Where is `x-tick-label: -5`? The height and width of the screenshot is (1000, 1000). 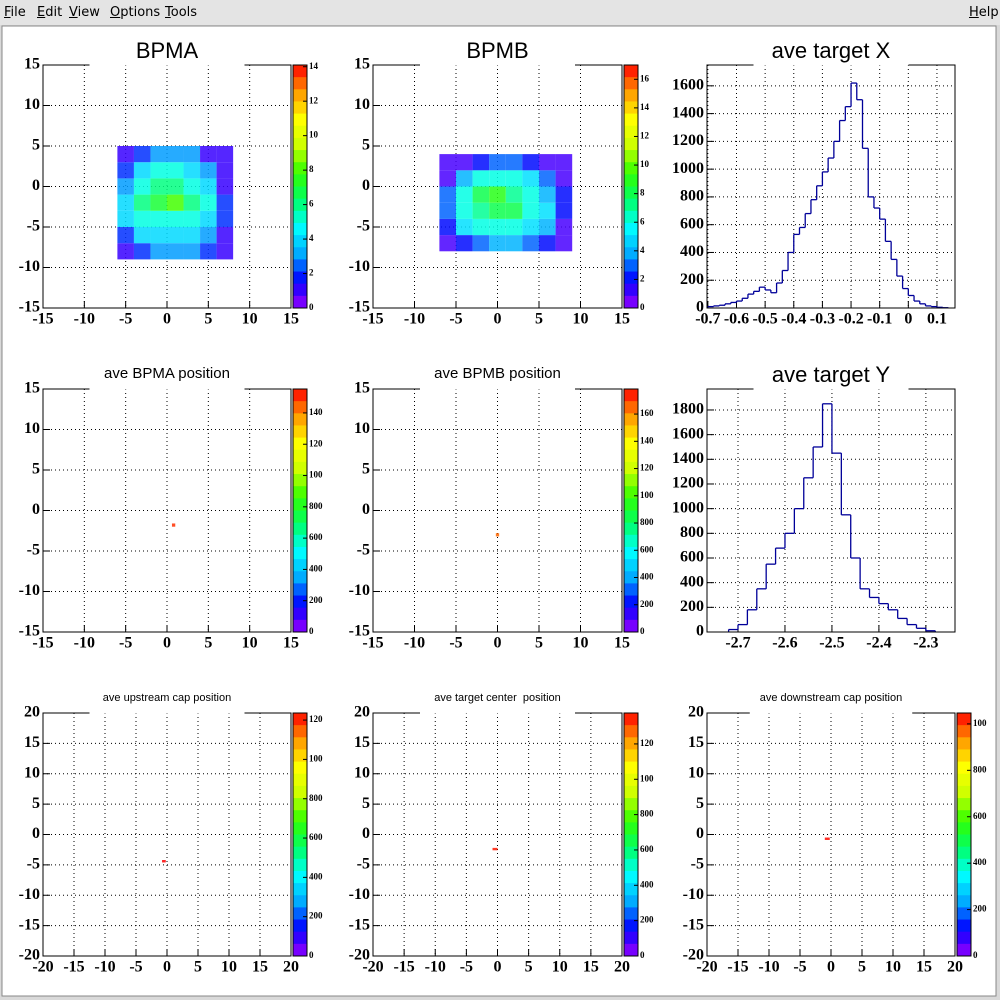
x-tick-label: -5 is located at coordinates (125, 319).